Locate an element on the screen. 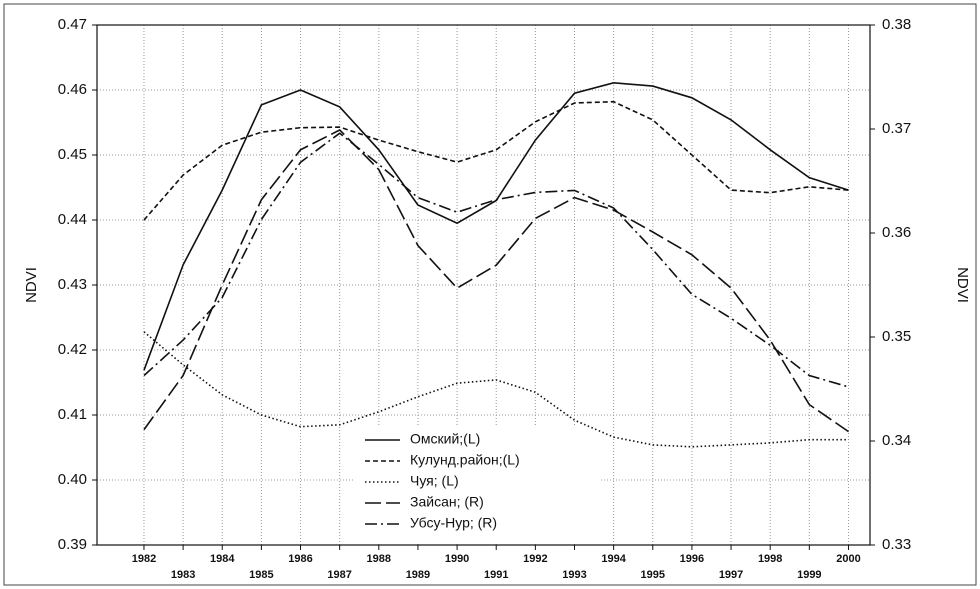  y-tick-label: 0.44 is located at coordinates (72, 219).